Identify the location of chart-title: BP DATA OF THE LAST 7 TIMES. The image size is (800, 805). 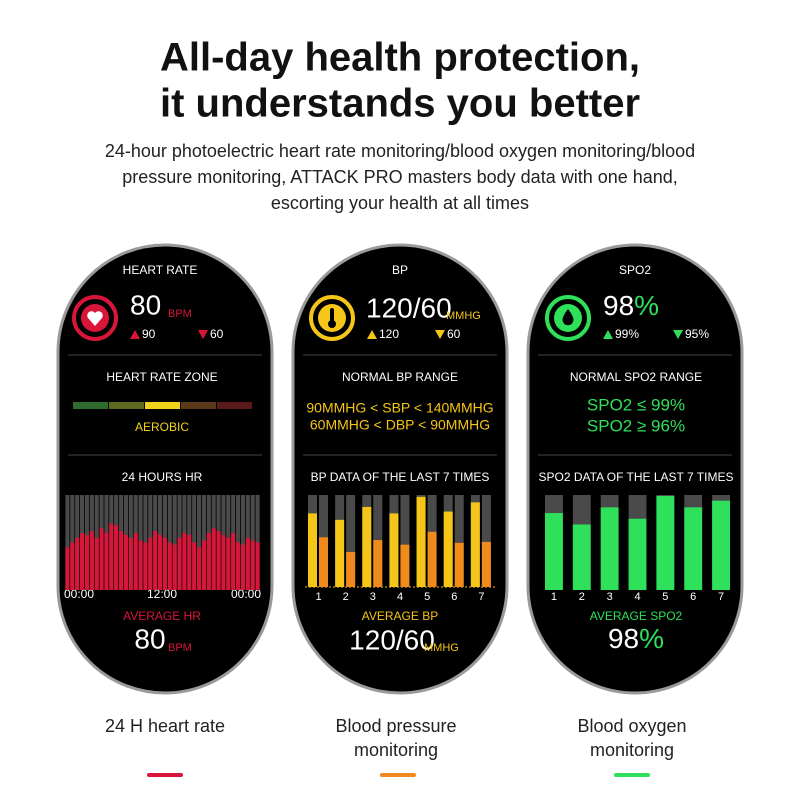
(400, 477).